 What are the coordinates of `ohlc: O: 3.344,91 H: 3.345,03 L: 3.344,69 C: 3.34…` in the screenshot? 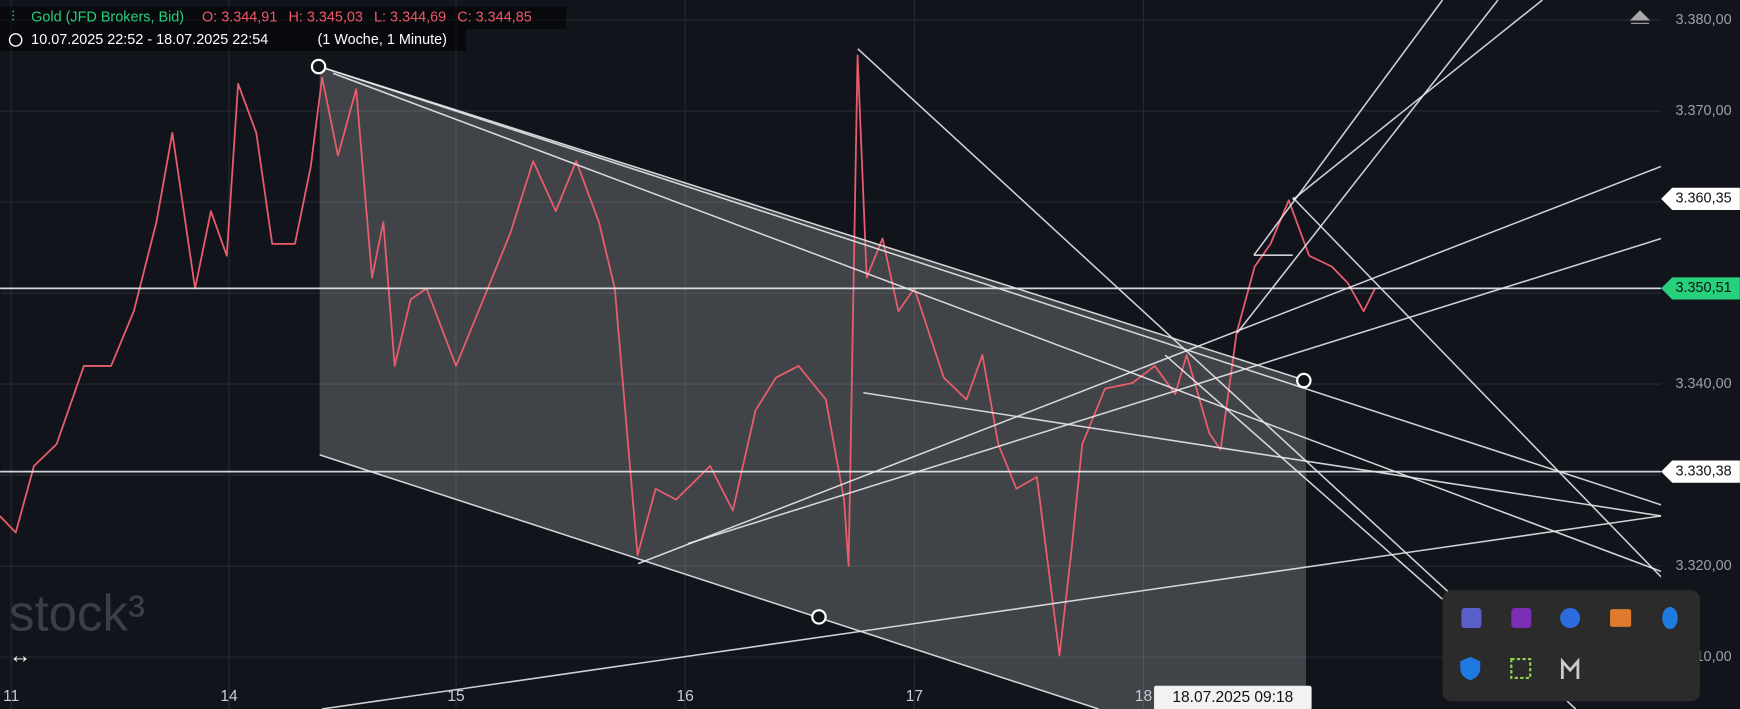 It's located at (367, 18).